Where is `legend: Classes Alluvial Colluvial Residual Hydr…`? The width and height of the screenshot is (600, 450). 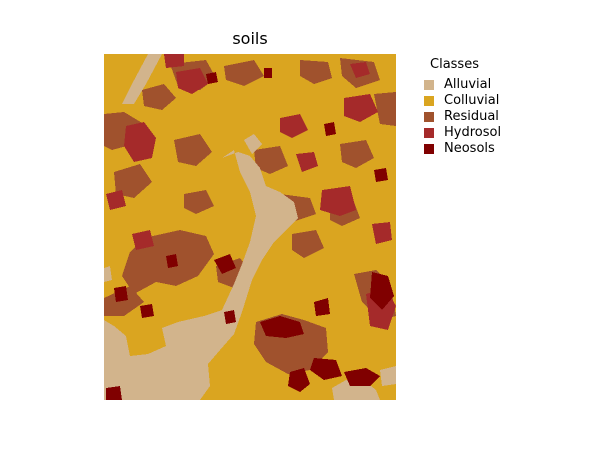 legend: Classes Alluvial Colluvial Residual Hydr… is located at coordinates (462, 107).